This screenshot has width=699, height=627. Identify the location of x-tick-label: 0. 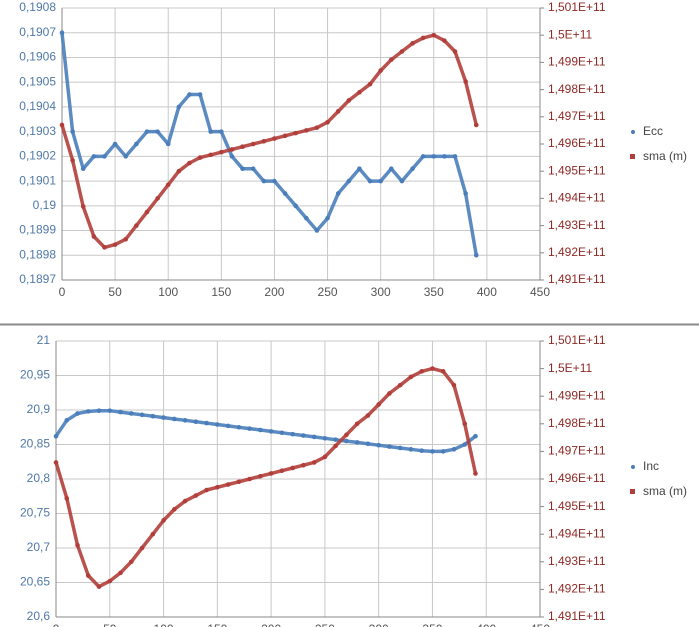
(56, 624).